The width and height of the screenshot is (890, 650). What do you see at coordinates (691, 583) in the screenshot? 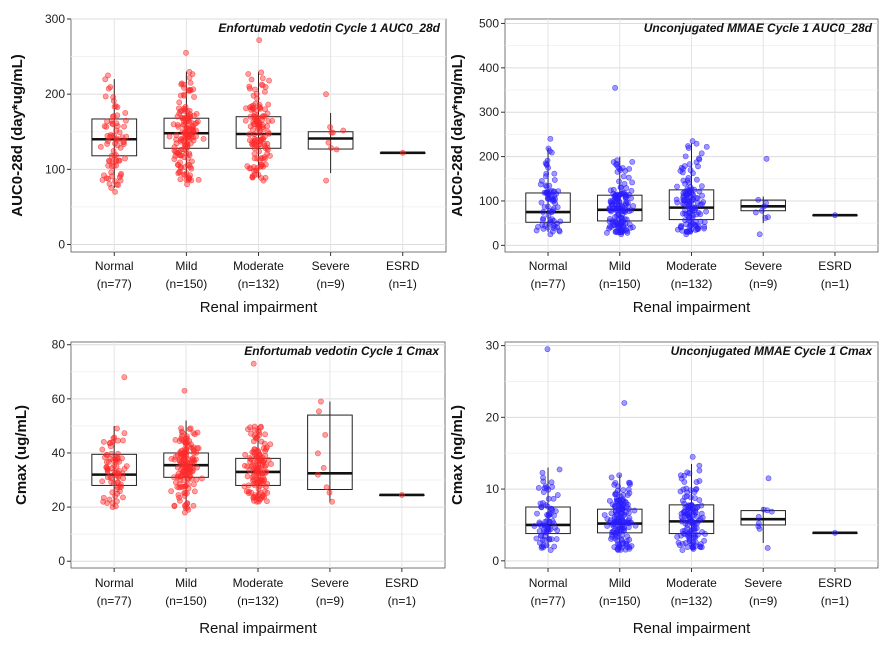
I see `x-tick-label: Moderate` at bounding box center [691, 583].